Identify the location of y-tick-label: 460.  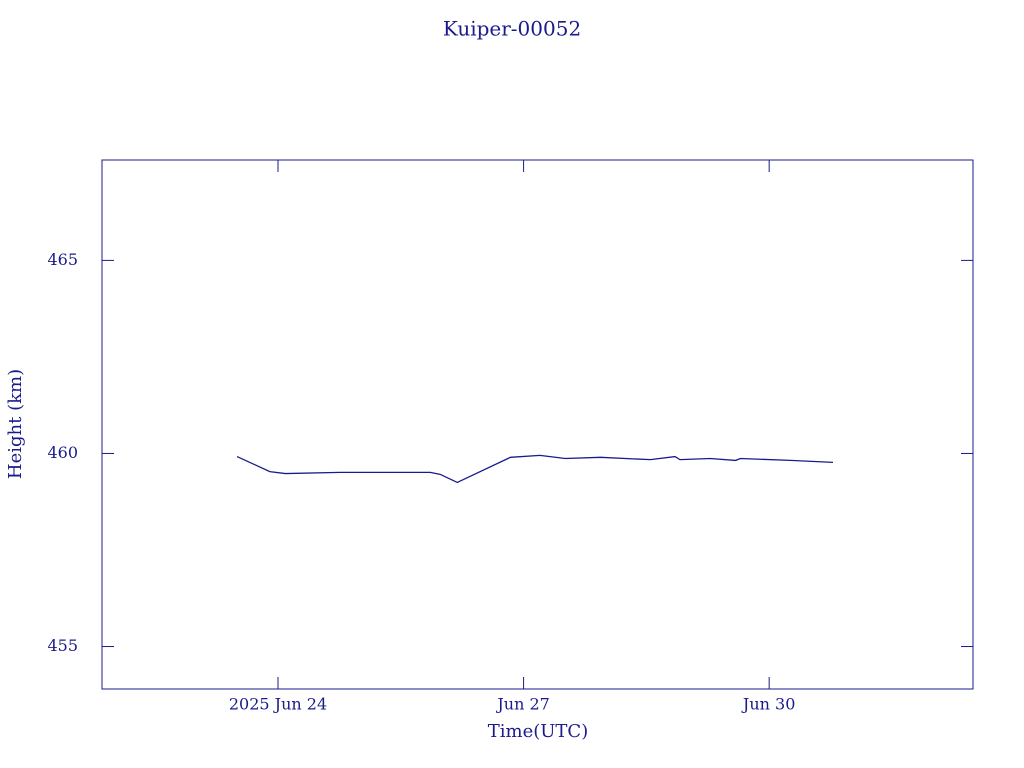
(62, 452).